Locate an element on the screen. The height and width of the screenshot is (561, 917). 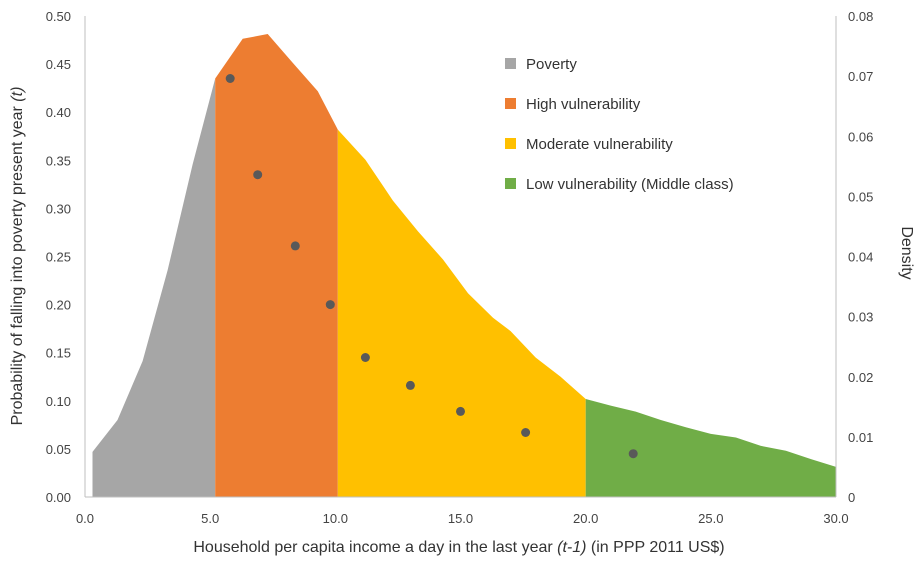
right-y-tick-label: 0.07 is located at coordinates (860, 76).